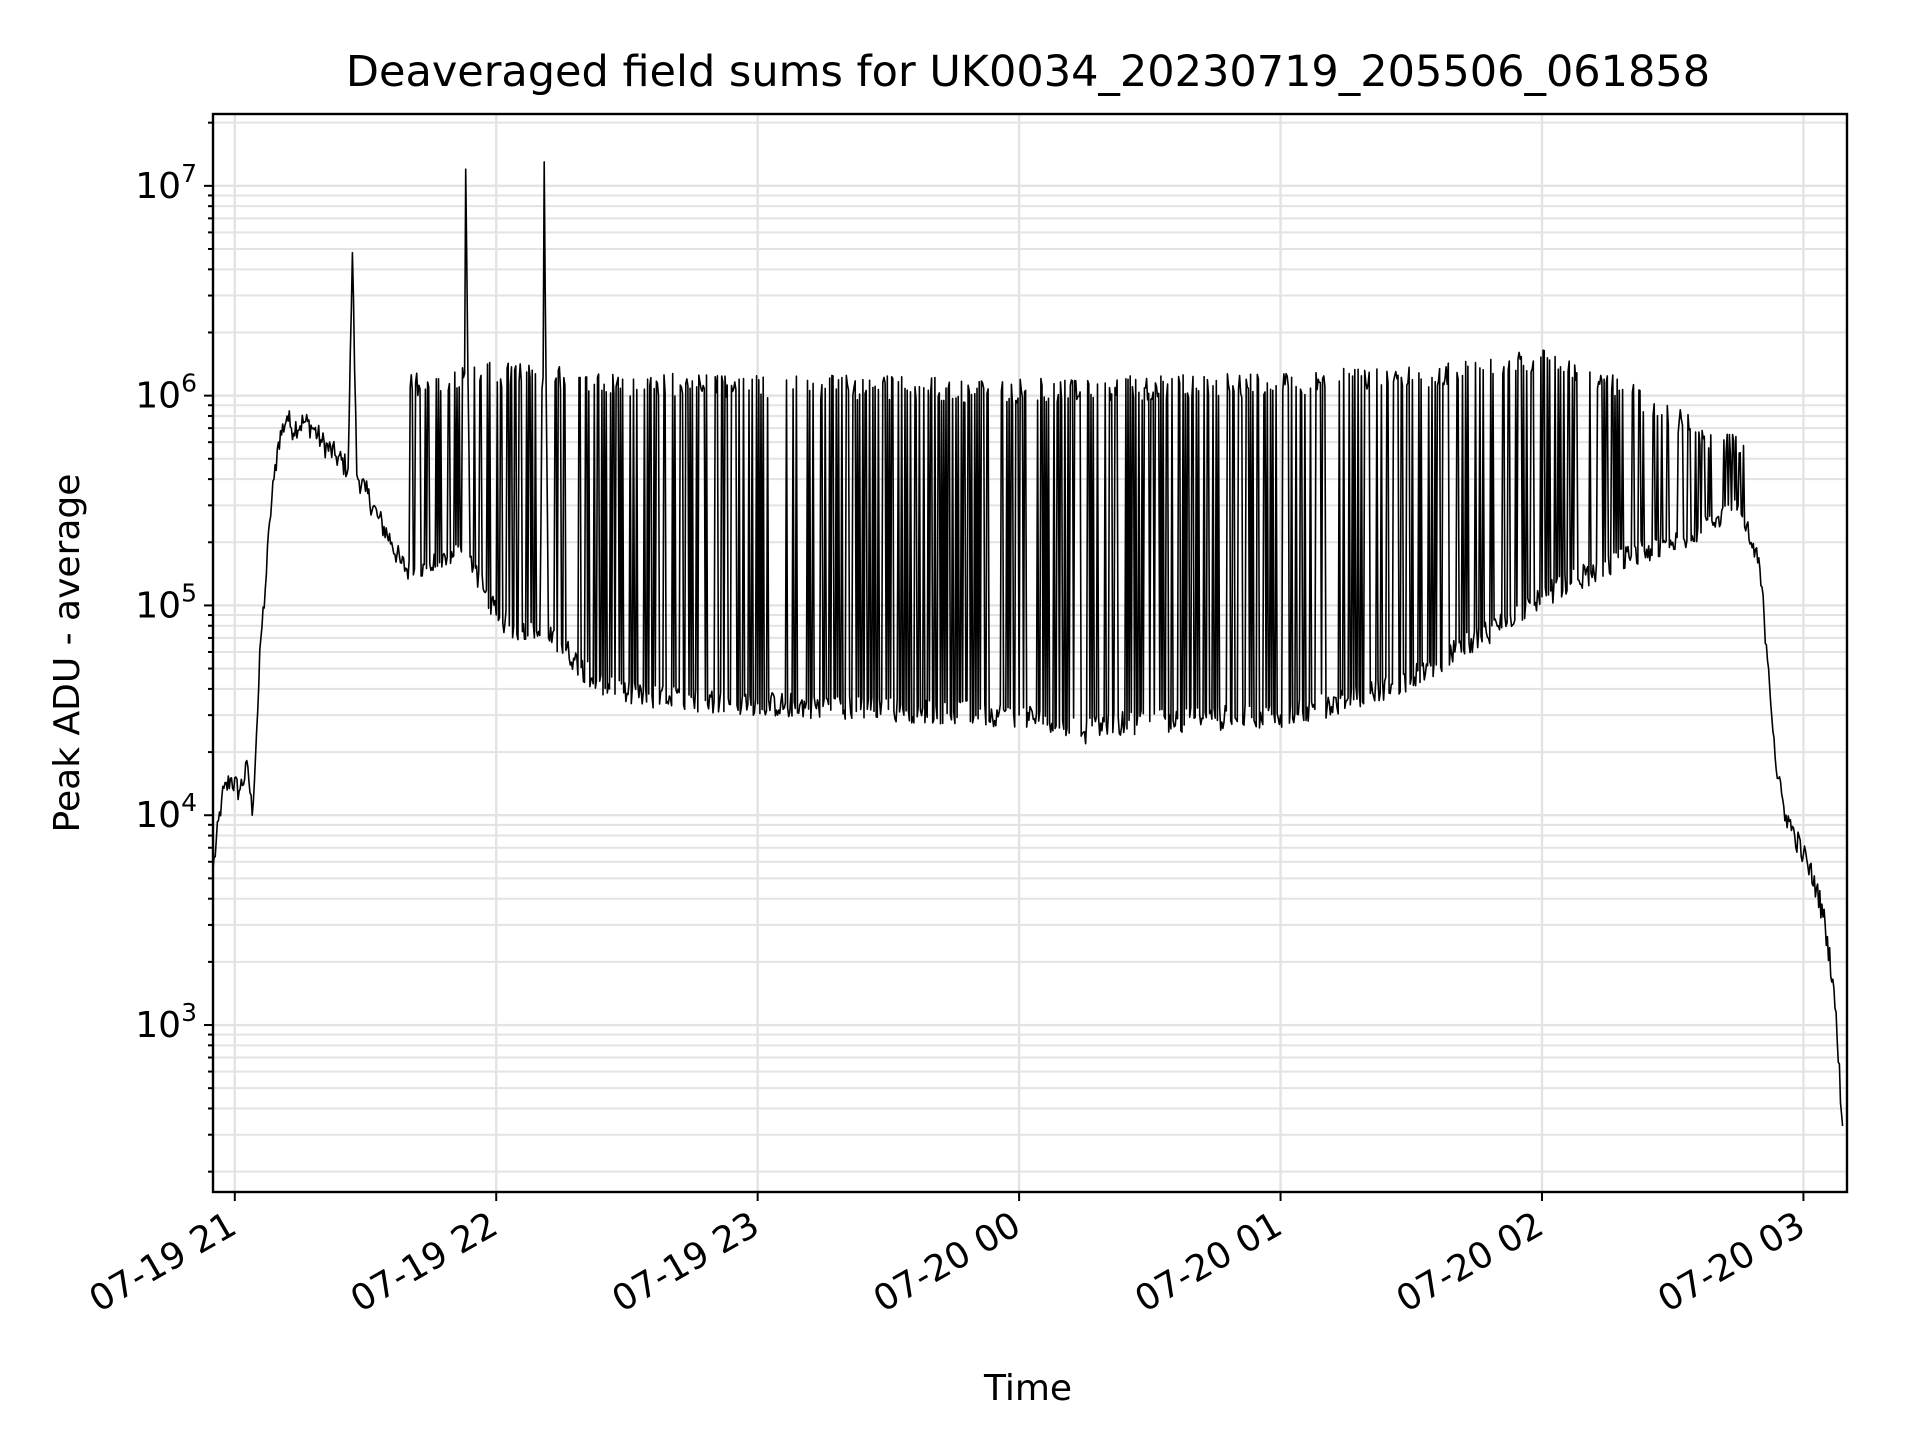 Image resolution: width=1920 pixels, height=1440 pixels. Describe the element at coordinates (166, 393) in the screenshot. I see `y-tick-label: 10⁶` at that location.